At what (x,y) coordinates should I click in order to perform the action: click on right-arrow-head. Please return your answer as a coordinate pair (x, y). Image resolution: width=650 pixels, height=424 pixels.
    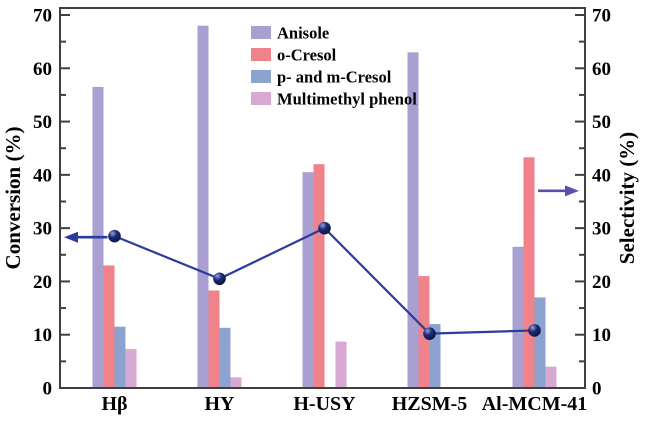
    Looking at the image, I should click on (572, 191).